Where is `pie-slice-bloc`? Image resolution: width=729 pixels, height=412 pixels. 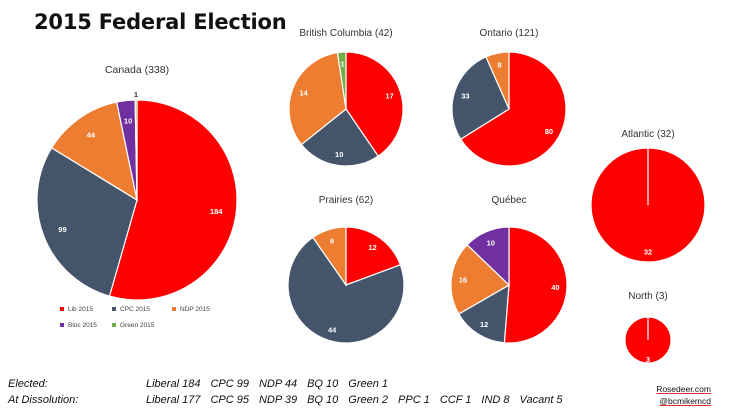 pie-slice-bloc is located at coordinates (488, 256).